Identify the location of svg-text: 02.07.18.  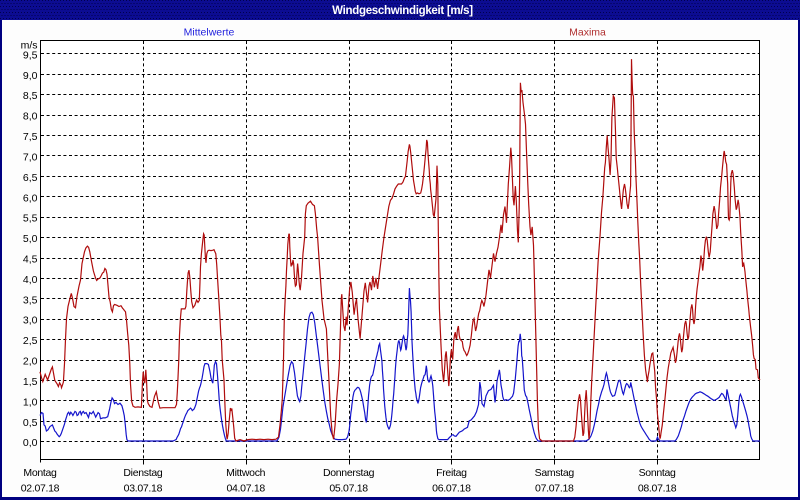
(40, 488).